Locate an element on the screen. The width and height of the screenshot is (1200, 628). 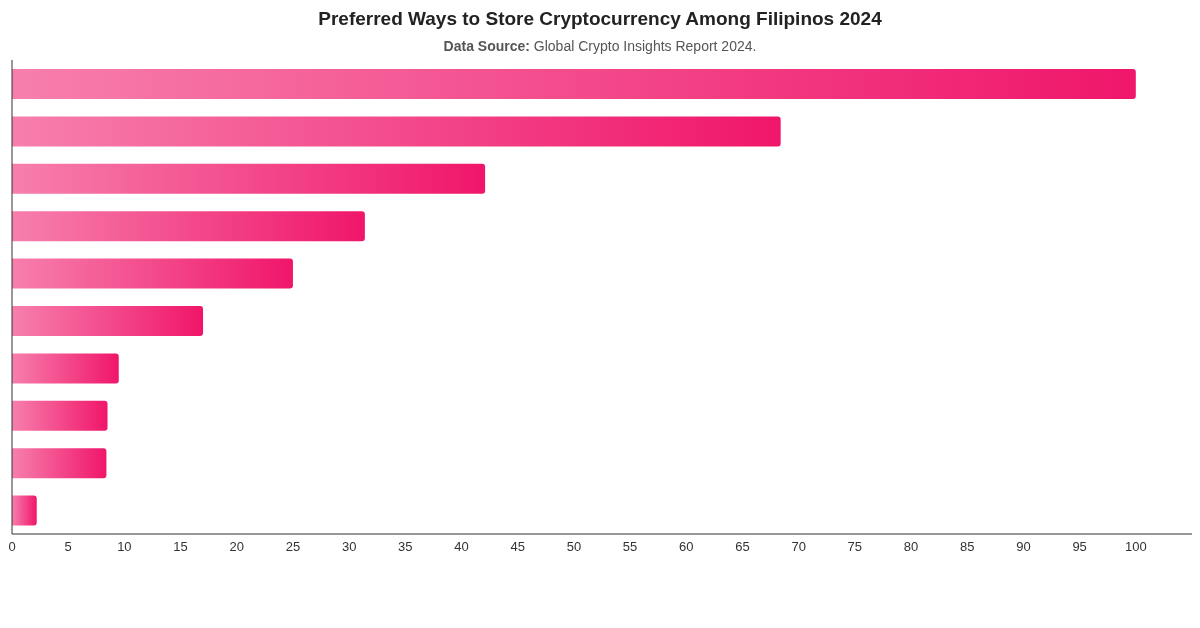
chart-subtitle: Data Source: Global Crypto Insights Report 2024. is located at coordinates (600, 46).